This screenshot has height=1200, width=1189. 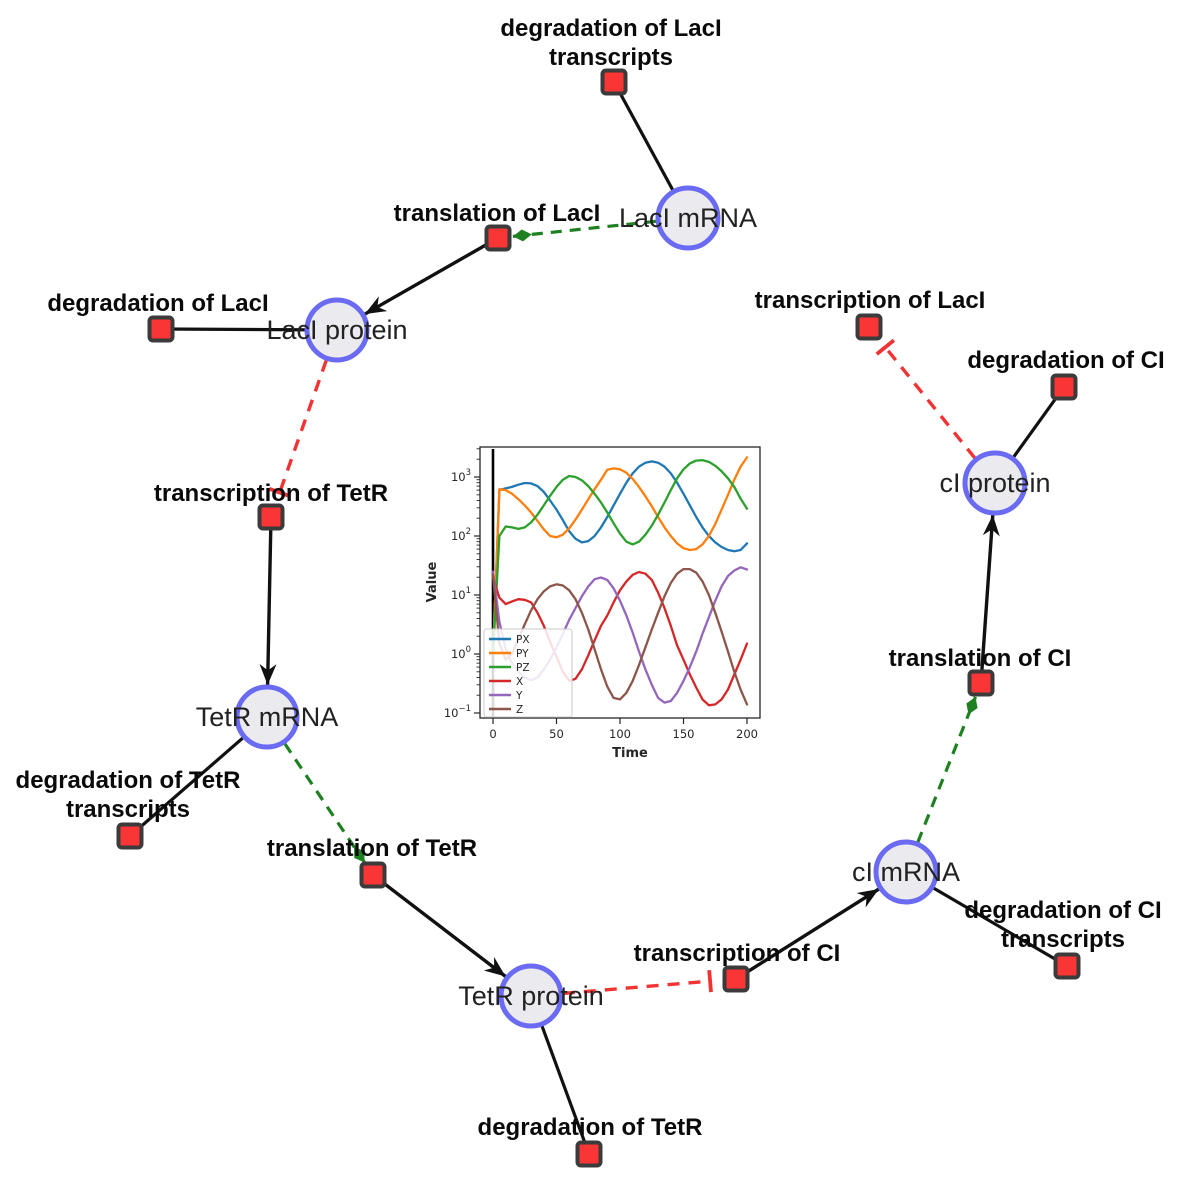 What do you see at coordinates (589, 1154) in the screenshot?
I see `reaction-node-deg-tetr` at bounding box center [589, 1154].